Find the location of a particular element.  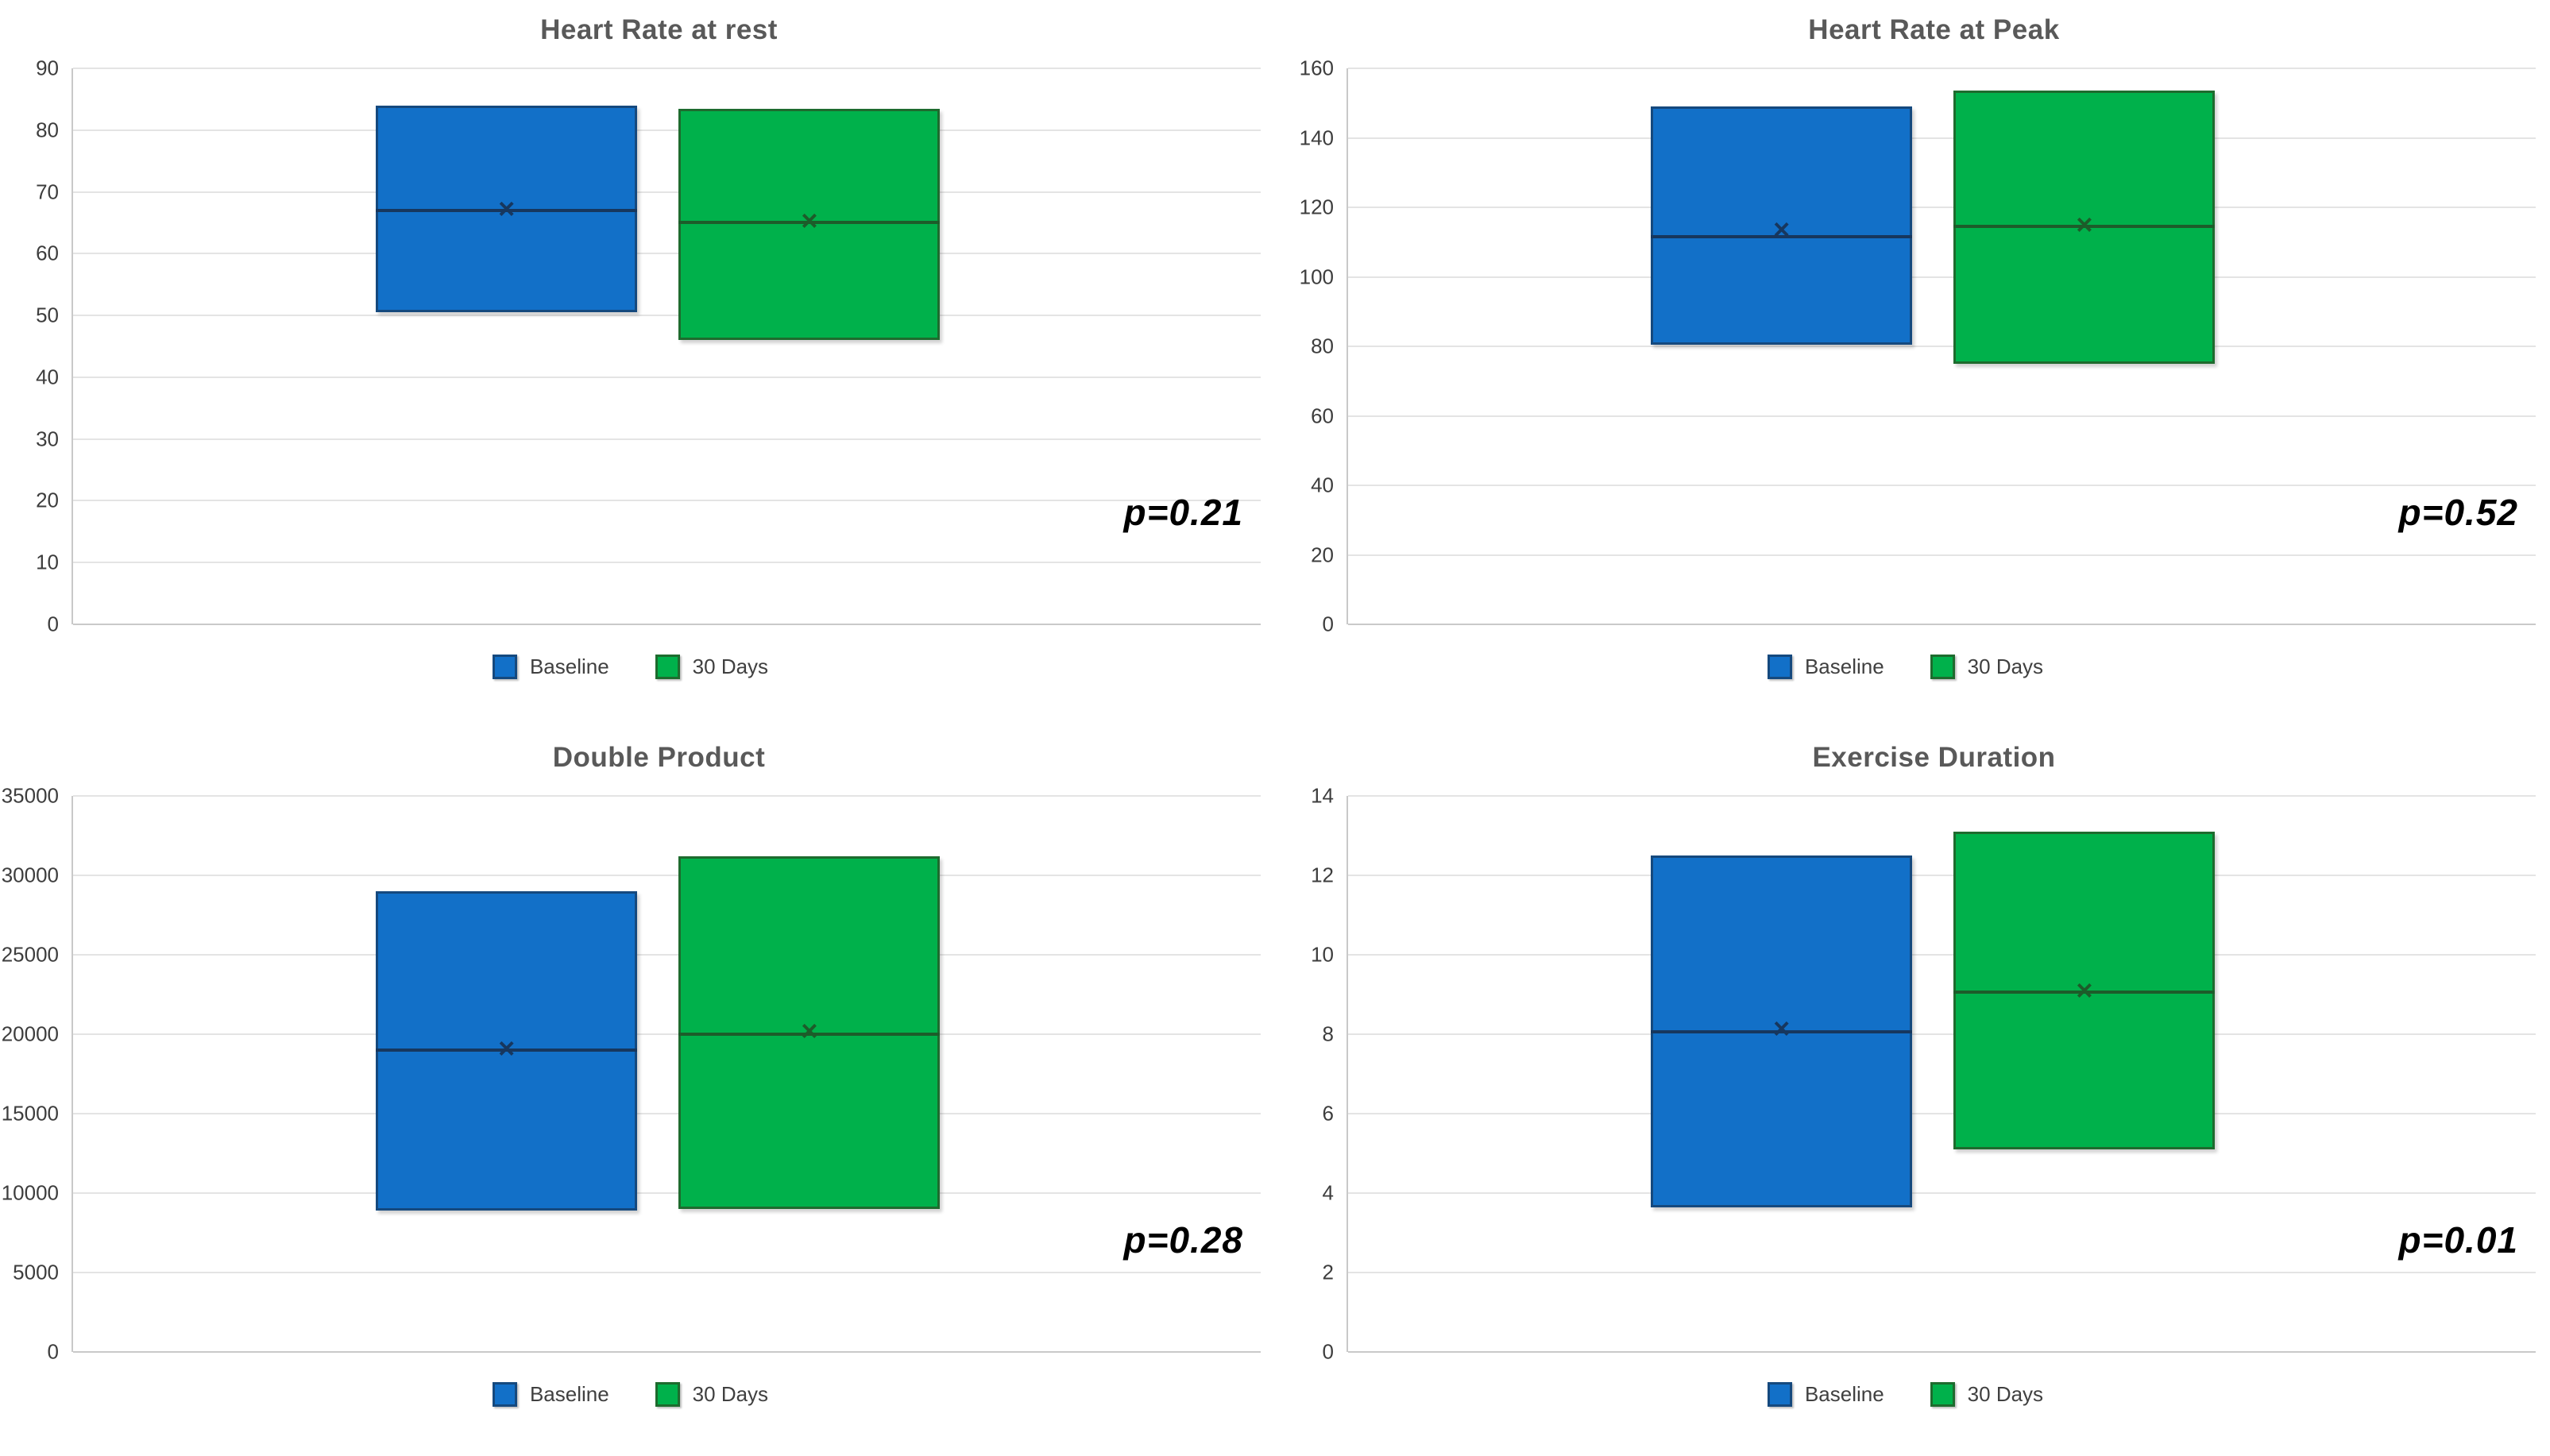

y-tick-label: 35000 is located at coordinates (30, 795).